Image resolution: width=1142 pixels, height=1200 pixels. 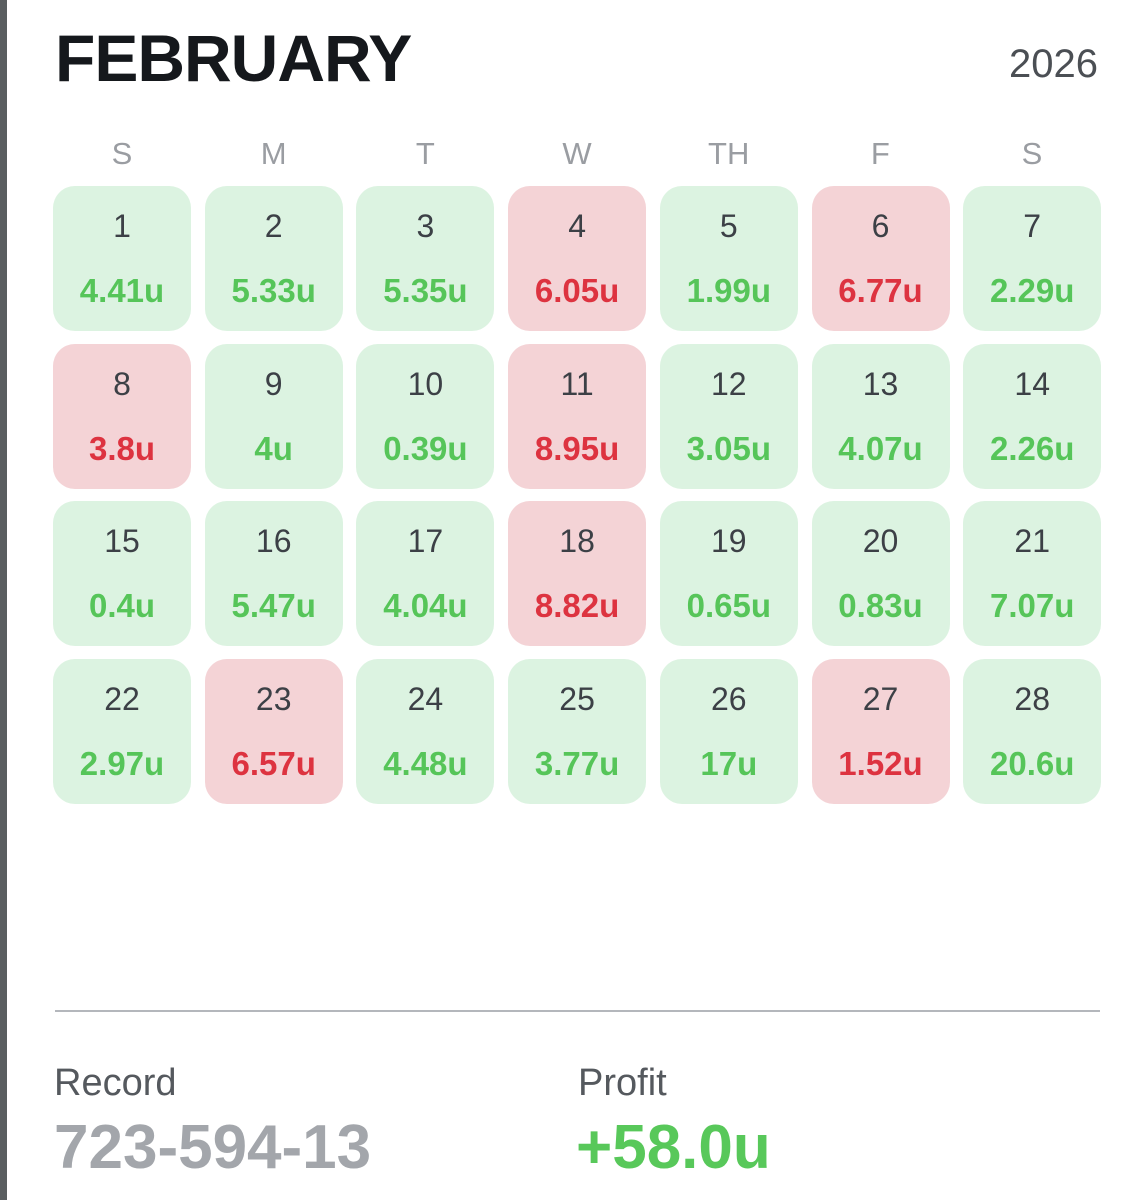 I want to click on day-number: 14, so click(x=1032, y=383).